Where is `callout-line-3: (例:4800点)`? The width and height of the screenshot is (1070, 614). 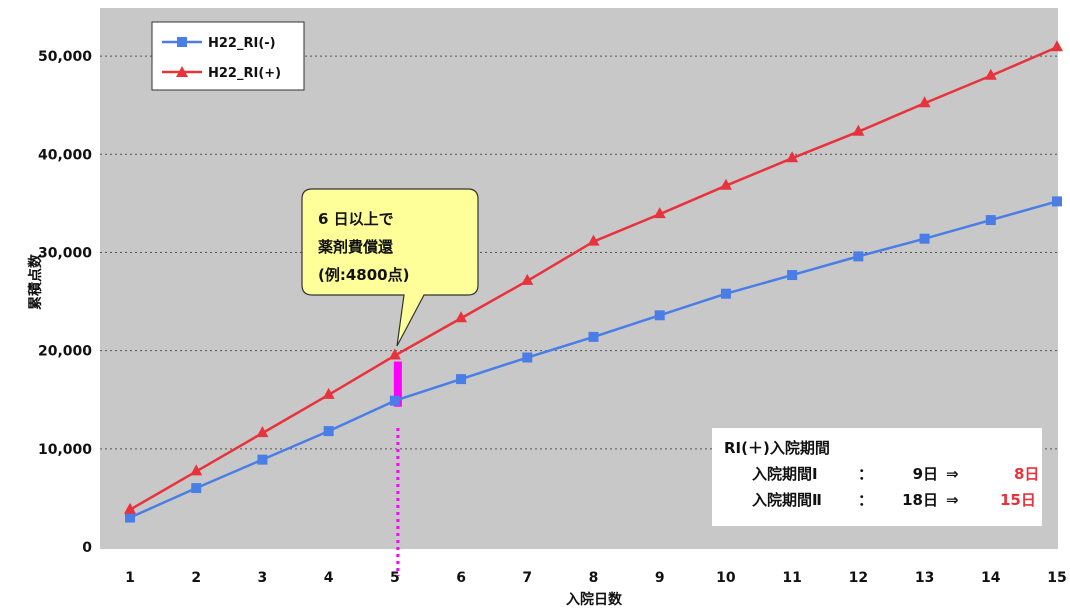
callout-line-3: (例:4800点) is located at coordinates (363, 275).